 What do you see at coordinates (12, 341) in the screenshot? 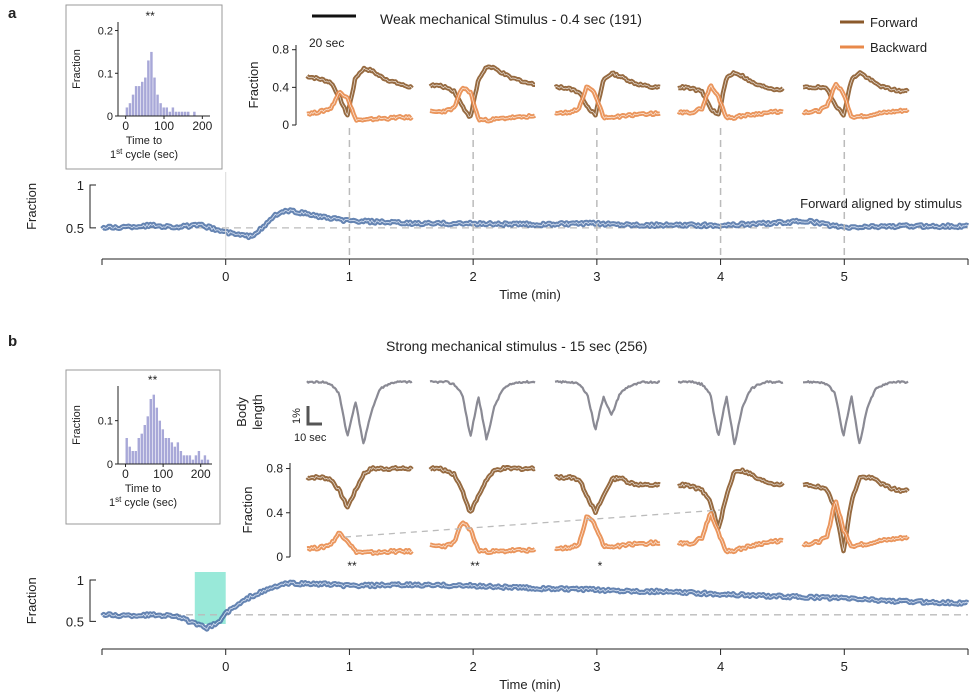
I see `panel-b-letter: b` at bounding box center [12, 341].